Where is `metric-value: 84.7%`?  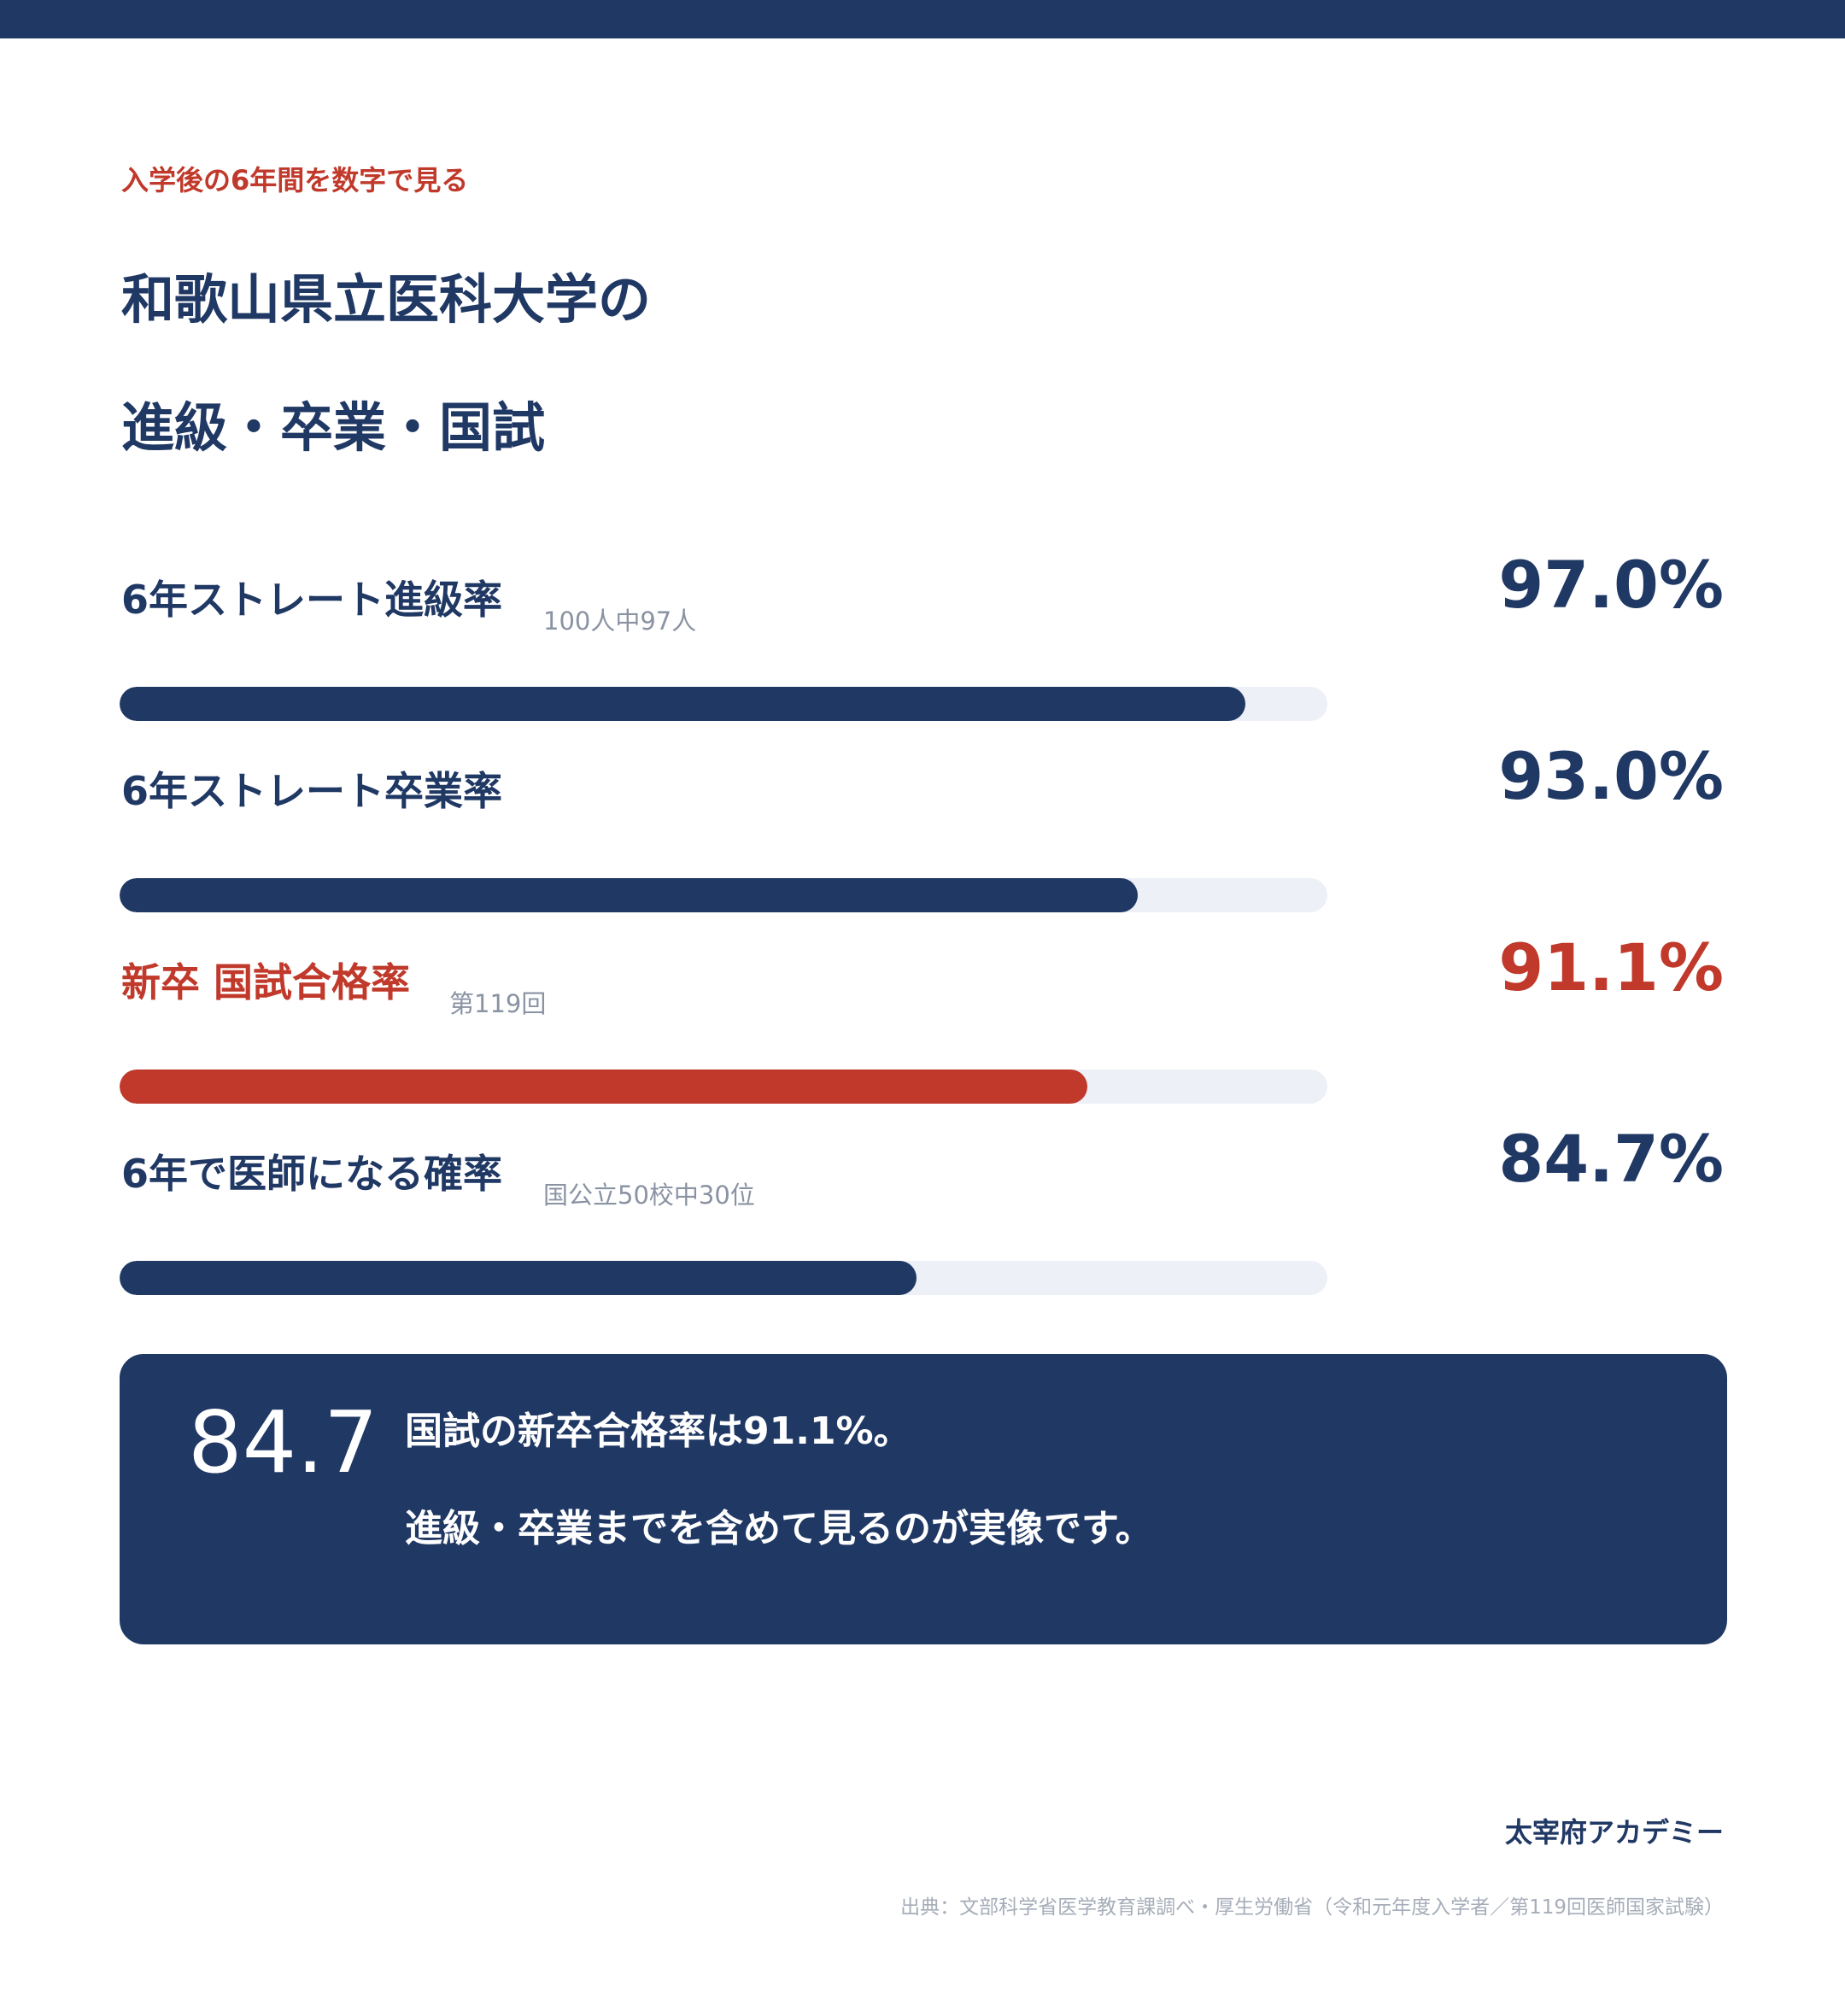
metric-value: 84.7% is located at coordinates (1611, 1159).